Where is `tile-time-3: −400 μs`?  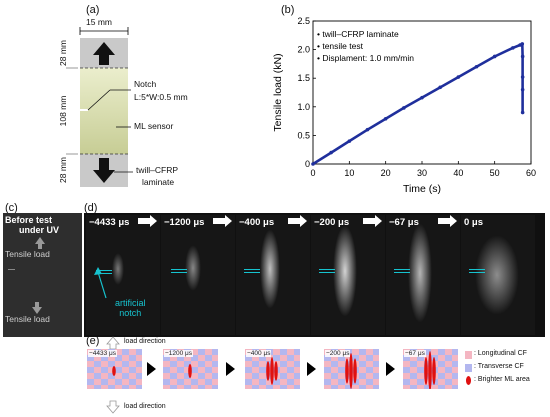
tile-time-3: −400 μs is located at coordinates (259, 353).